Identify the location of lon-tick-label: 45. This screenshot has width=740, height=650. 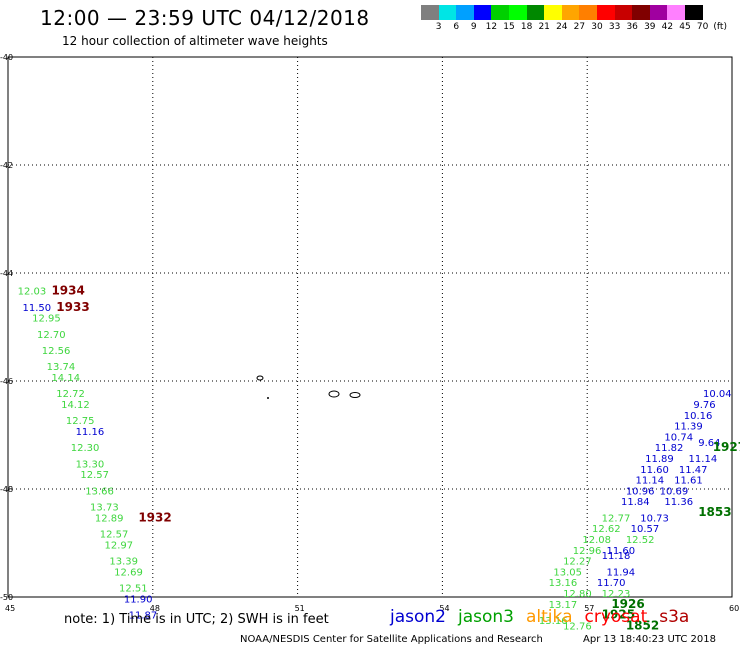
(10, 608).